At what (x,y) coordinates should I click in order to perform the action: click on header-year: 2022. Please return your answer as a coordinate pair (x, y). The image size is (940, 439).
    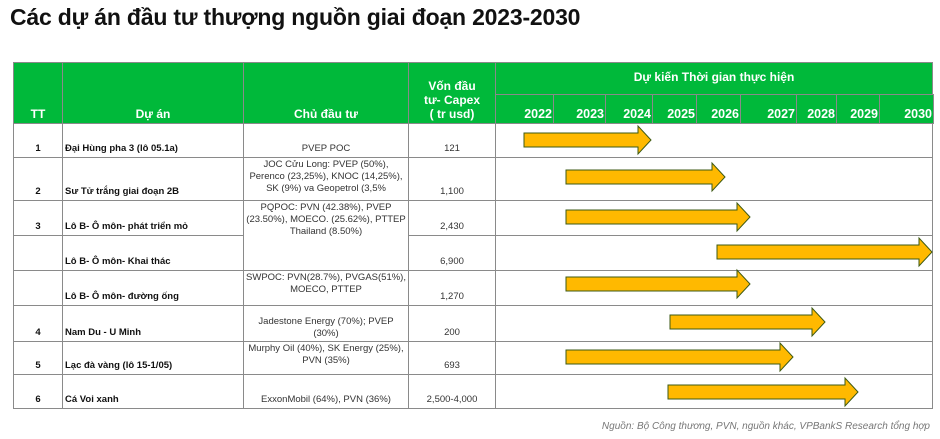
    Looking at the image, I should click on (524, 109).